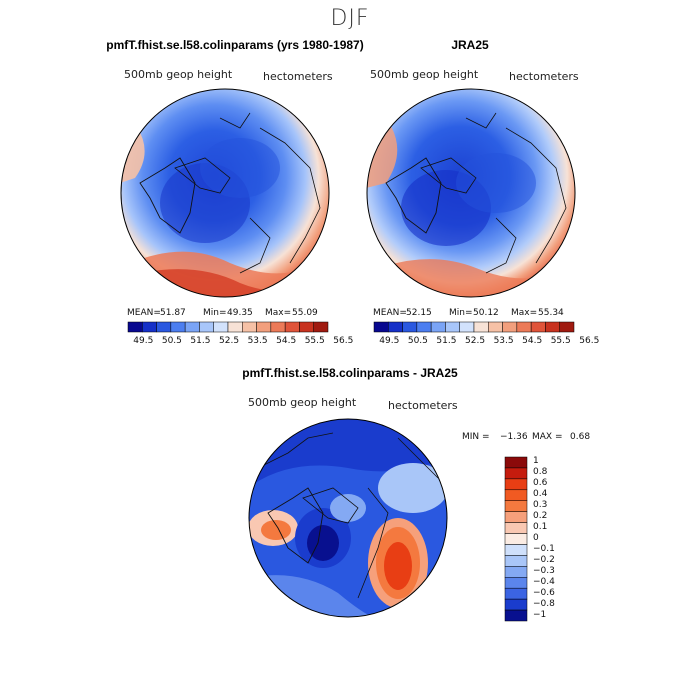  What do you see at coordinates (476, 437) in the screenshot?
I see `panel-3-min-label: MIN =` at bounding box center [476, 437].